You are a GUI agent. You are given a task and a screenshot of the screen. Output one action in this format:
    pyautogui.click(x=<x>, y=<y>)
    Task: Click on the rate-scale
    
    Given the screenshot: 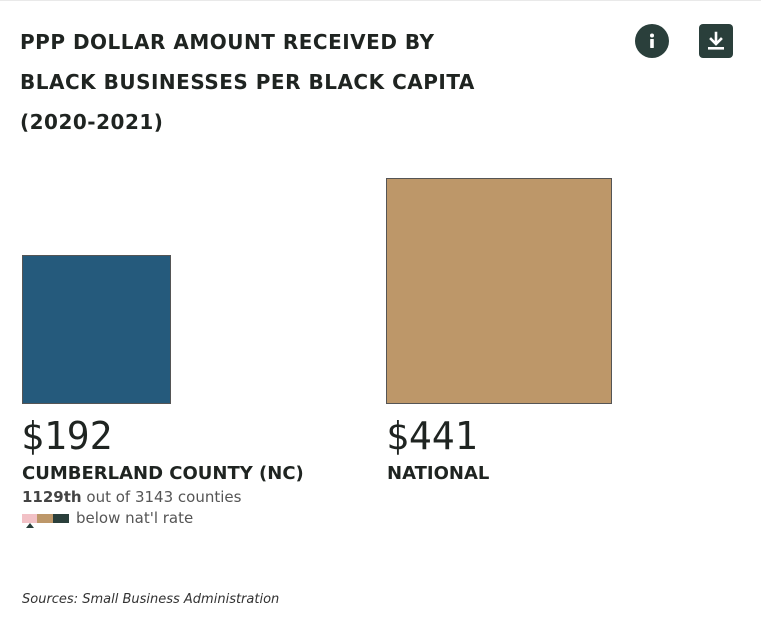 What is the action you would take?
    pyautogui.click(x=45, y=518)
    